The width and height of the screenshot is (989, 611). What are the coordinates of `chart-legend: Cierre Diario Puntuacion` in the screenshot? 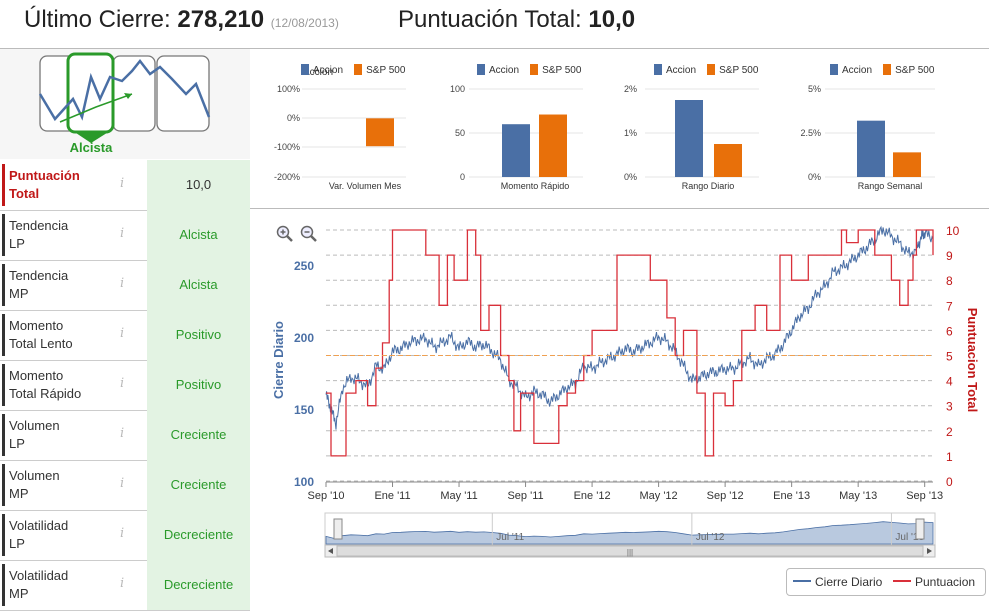 It's located at (886, 582).